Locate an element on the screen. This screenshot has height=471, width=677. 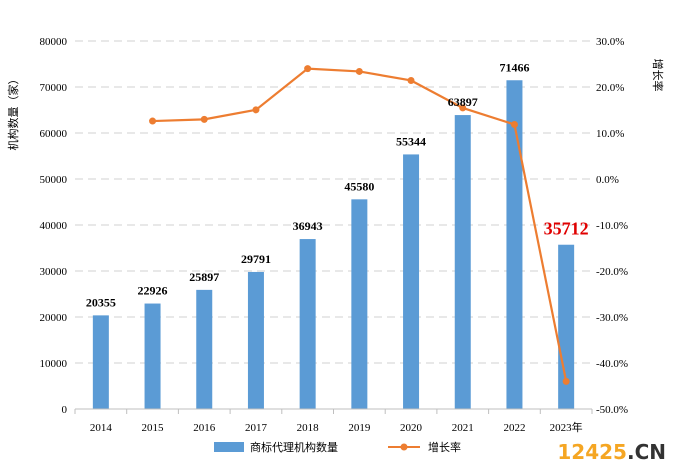
y2-tick-label: -40.0% is located at coordinates (612, 364).